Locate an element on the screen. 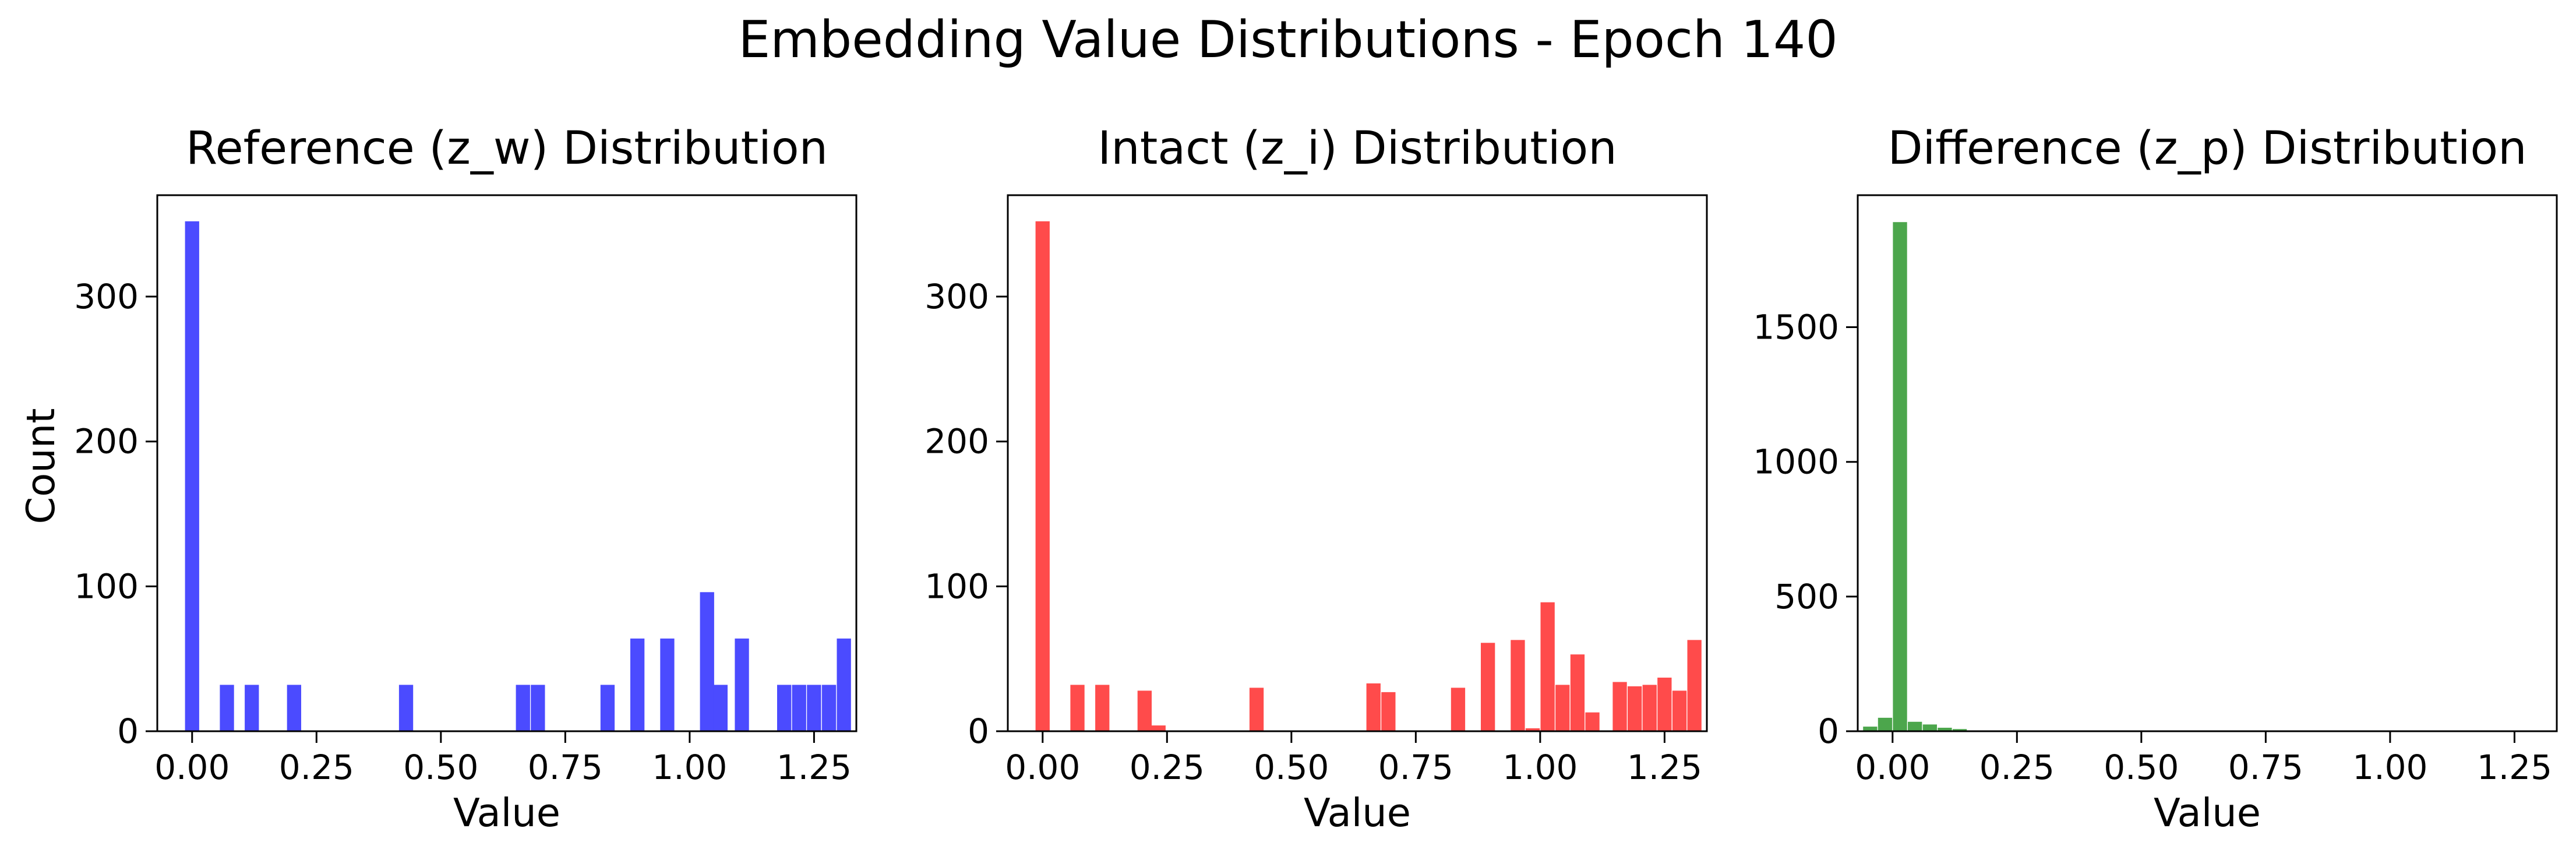  intact-x-tick-label: 1.00 is located at coordinates (1540, 767).